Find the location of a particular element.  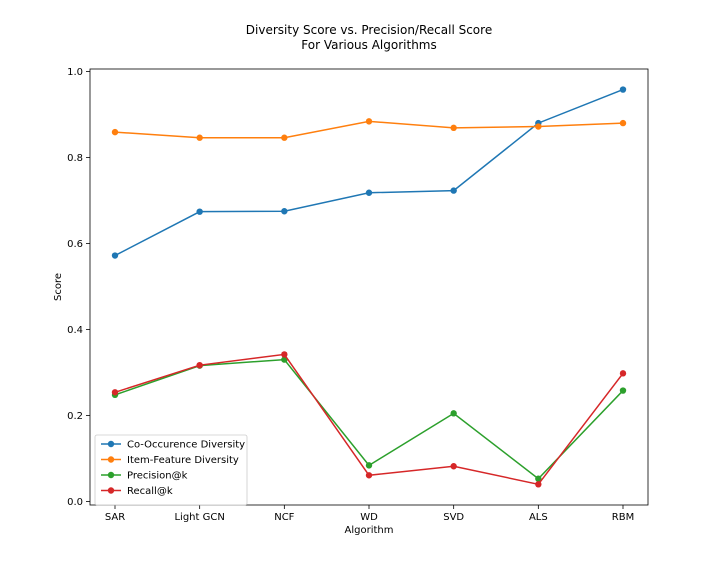

y-tick-label: 0.2 is located at coordinates (75, 416).